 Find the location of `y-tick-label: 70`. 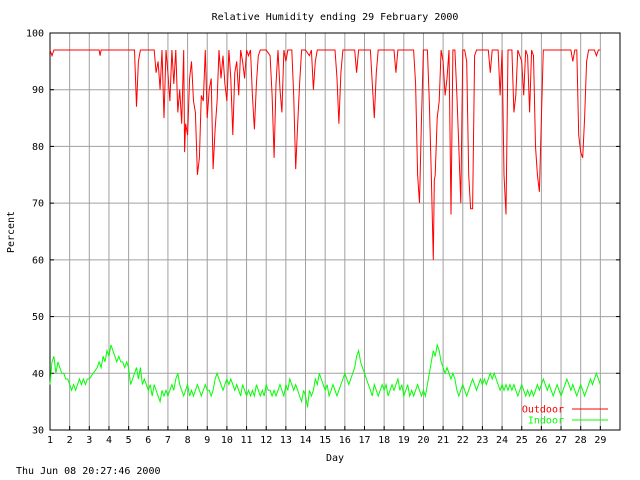

y-tick-label: 70 is located at coordinates (38, 204).